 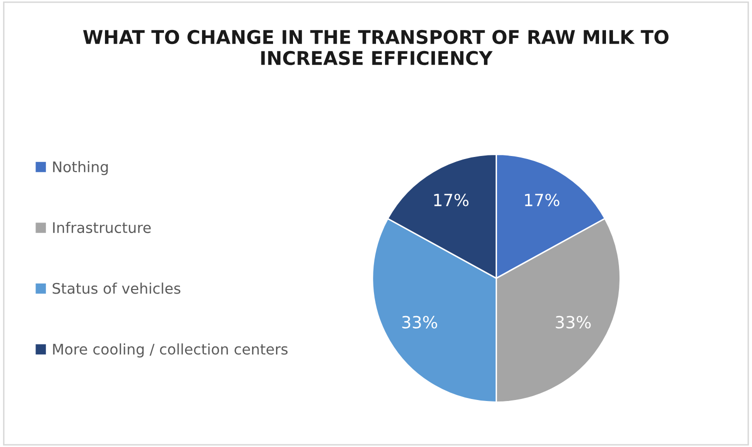 I want to click on legend-label: Status of vehicles, so click(x=116, y=288).